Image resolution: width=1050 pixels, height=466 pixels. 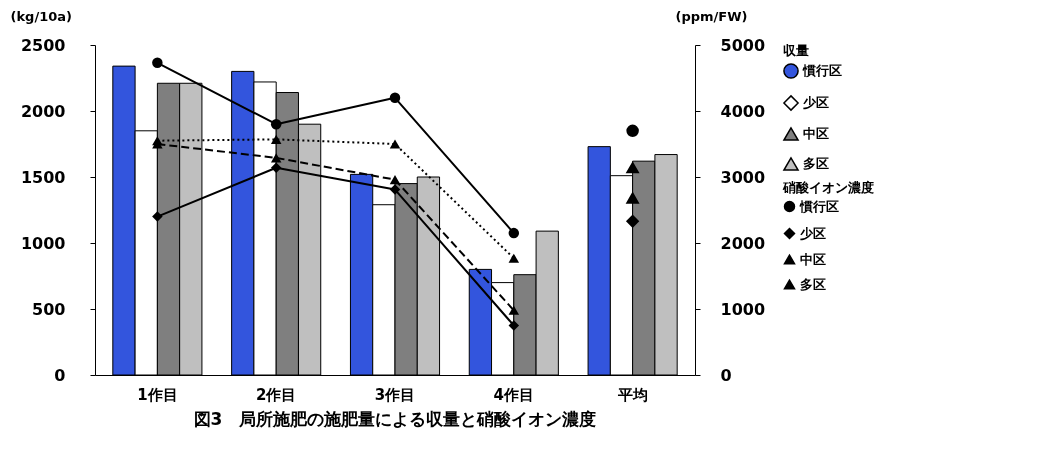 I want to click on y2-tick-label: 0, so click(x=726, y=375).